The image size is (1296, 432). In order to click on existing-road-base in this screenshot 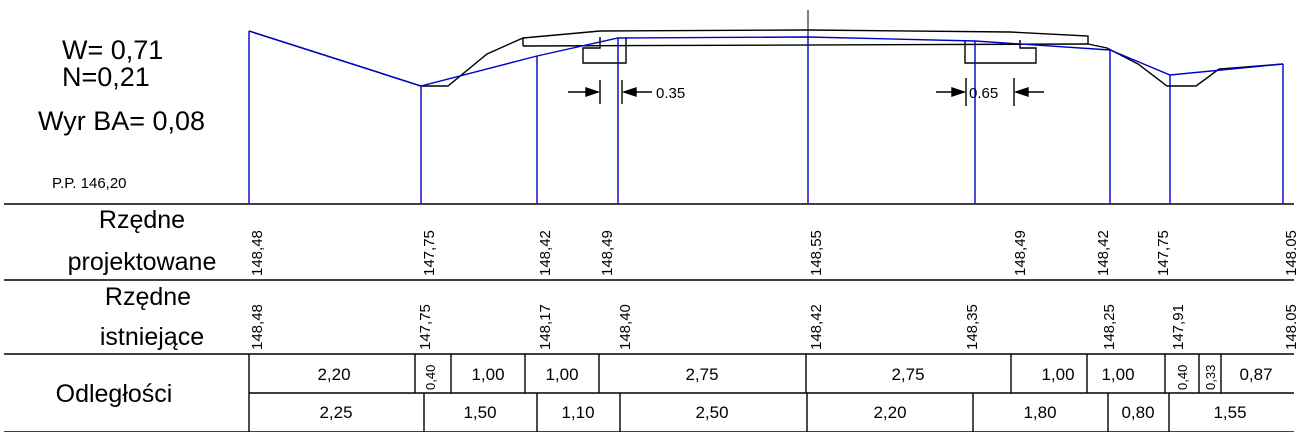, I will do `click(805, 45)`.